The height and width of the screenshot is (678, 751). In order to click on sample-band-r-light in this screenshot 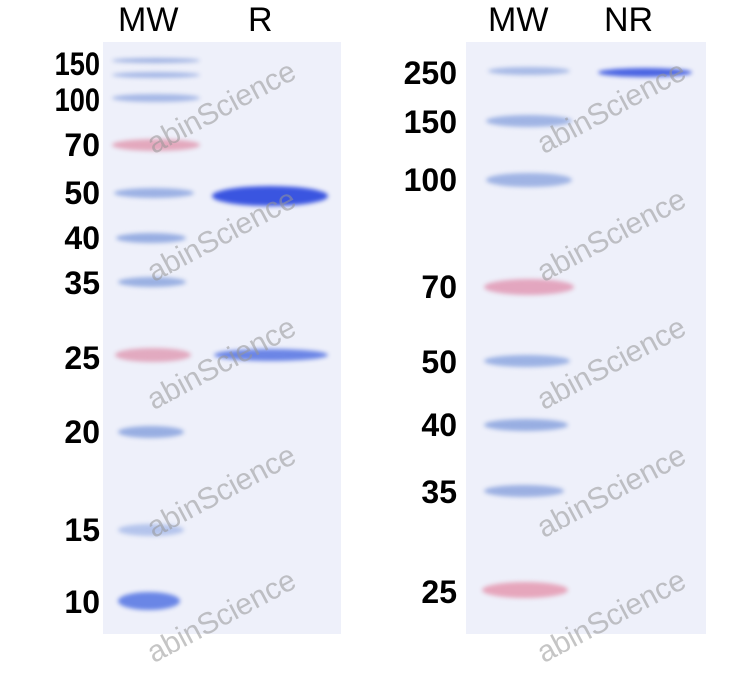, I will do `click(271, 355)`.